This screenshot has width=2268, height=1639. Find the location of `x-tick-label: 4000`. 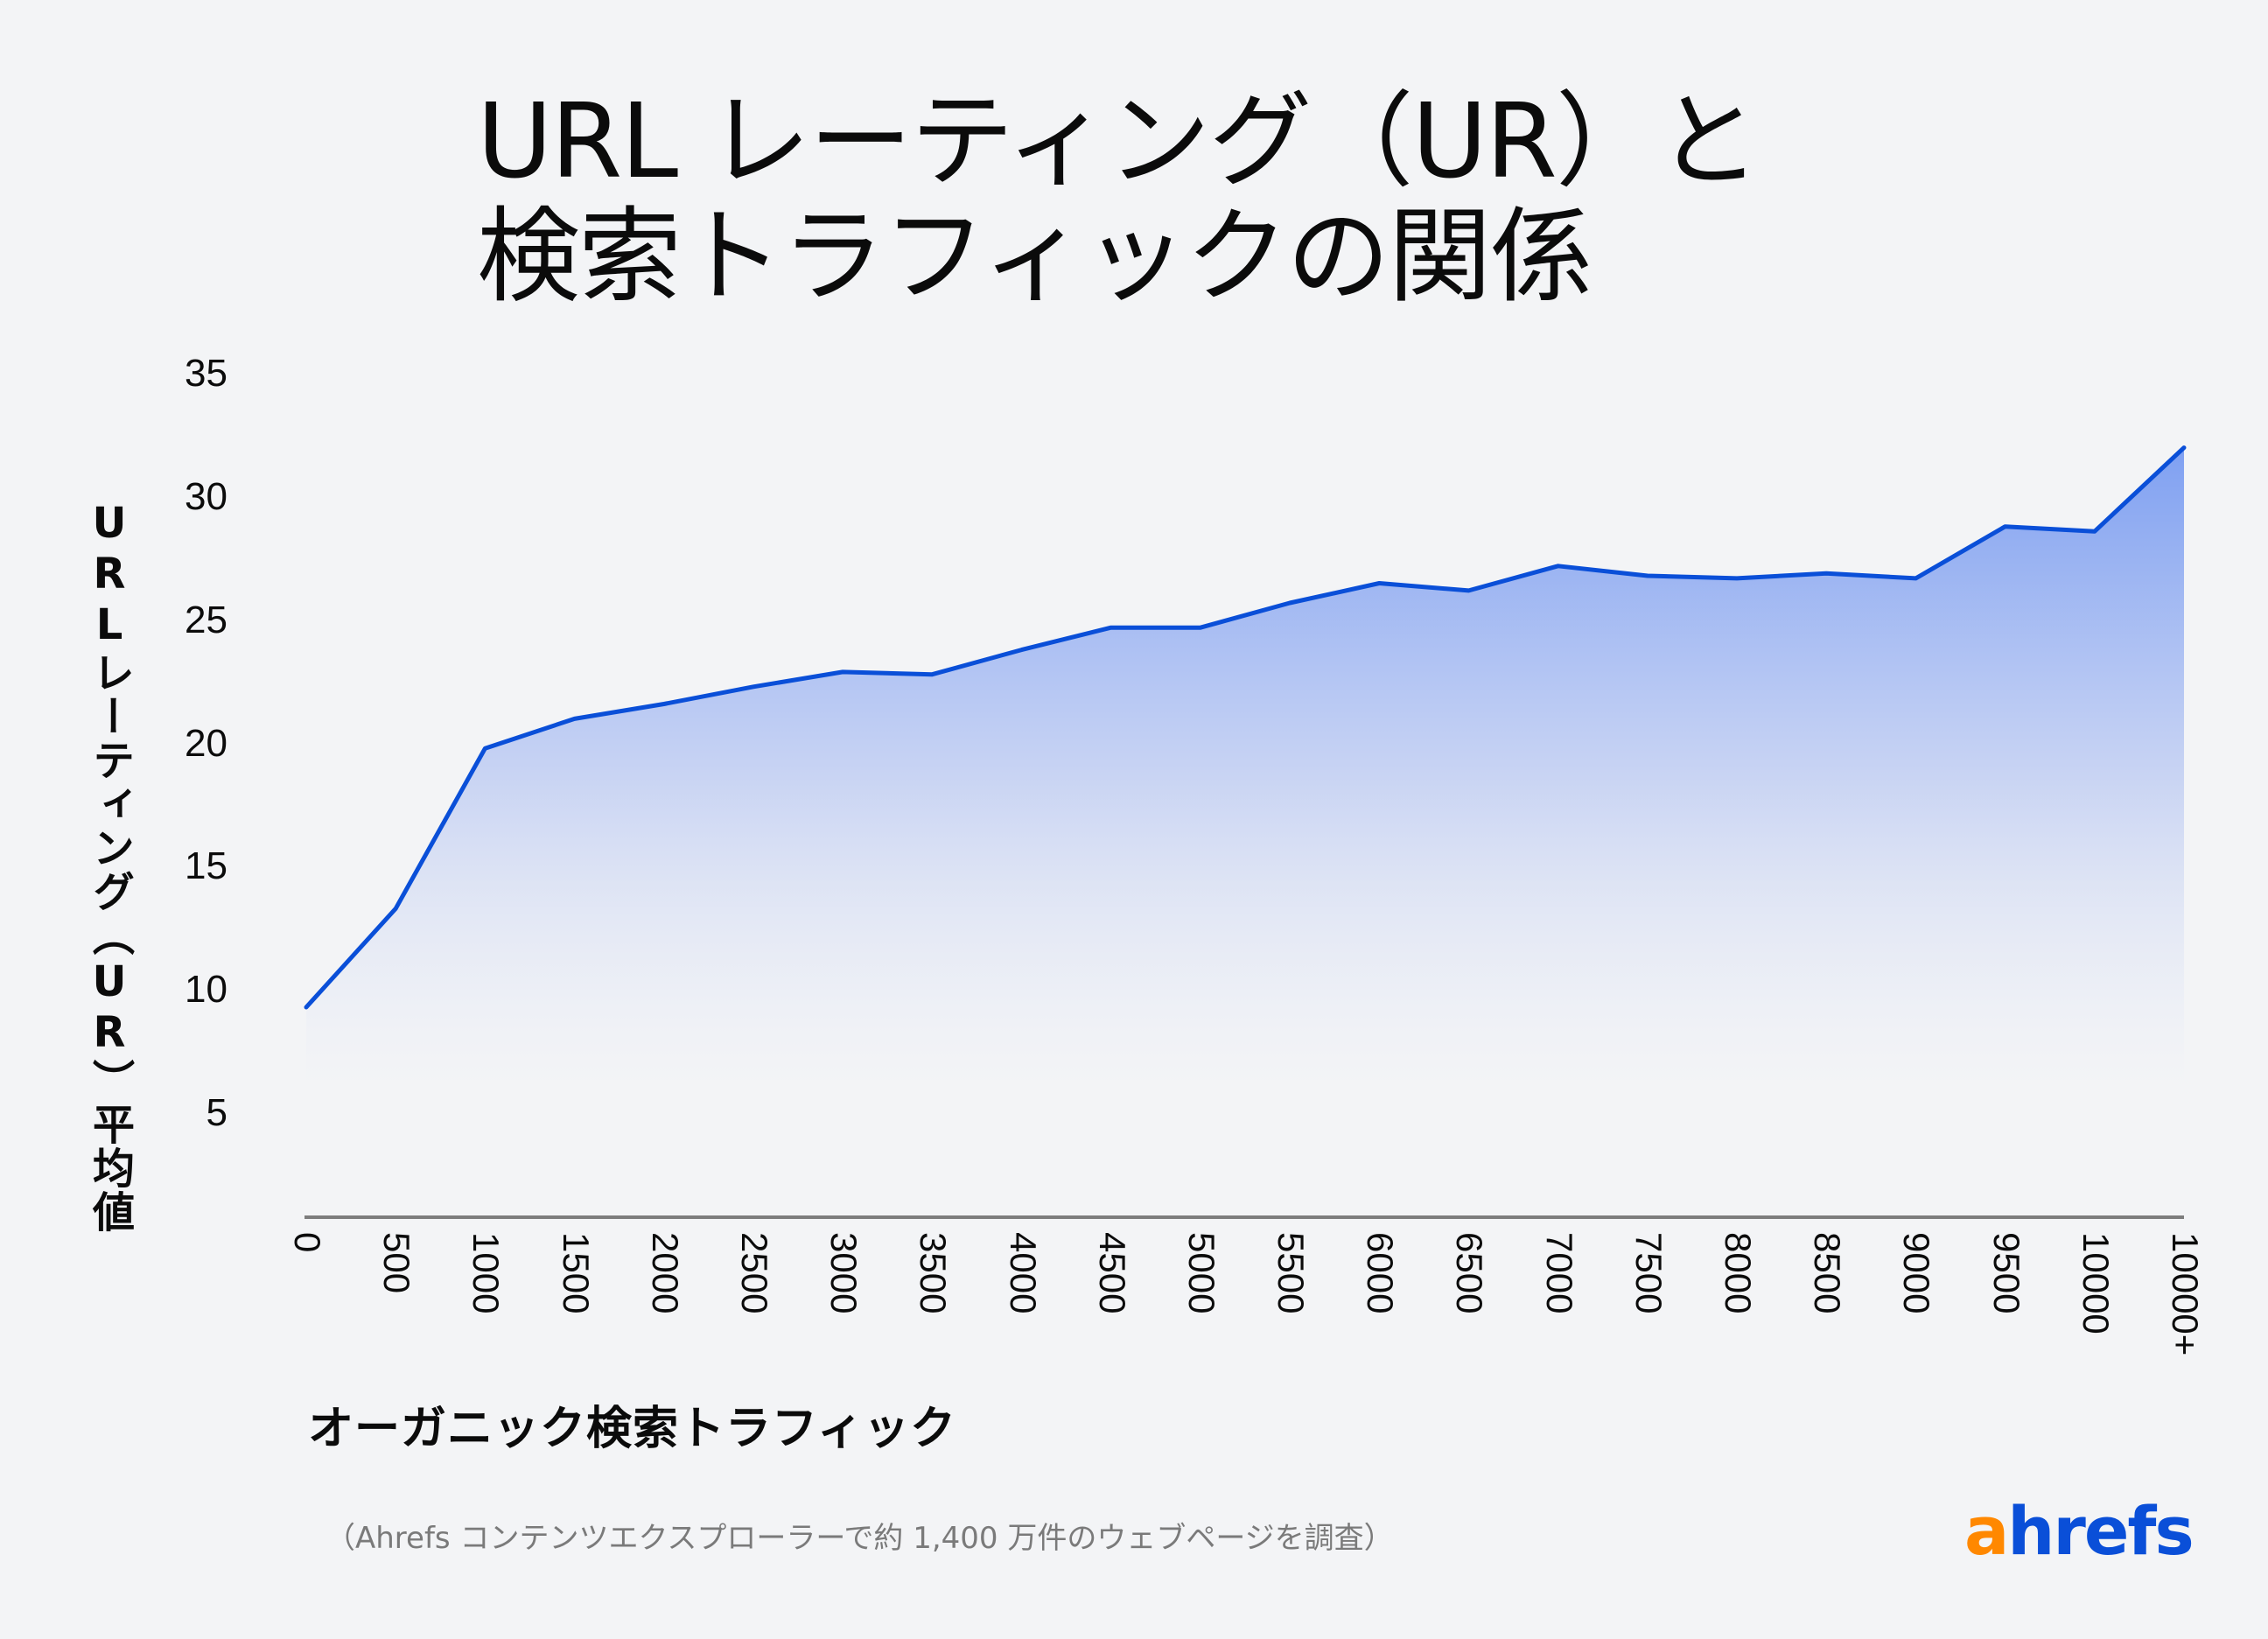

x-tick-label: 4000 is located at coordinates (1023, 1273).